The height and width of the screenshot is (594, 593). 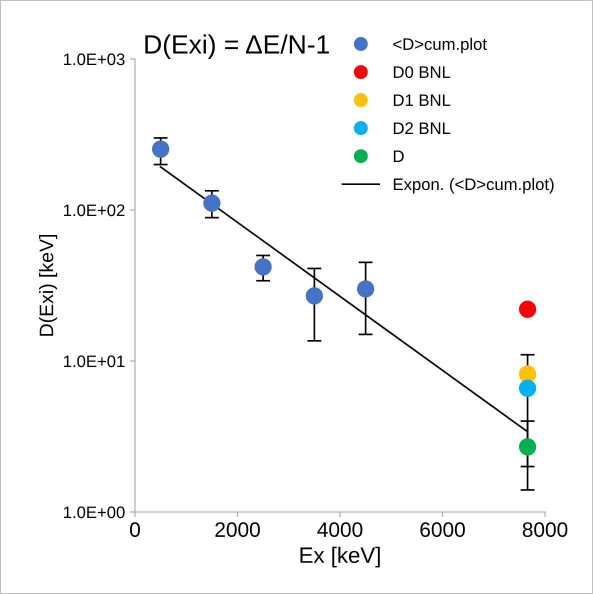 I want to click on legend-label: D0 BNL, so click(x=422, y=72).